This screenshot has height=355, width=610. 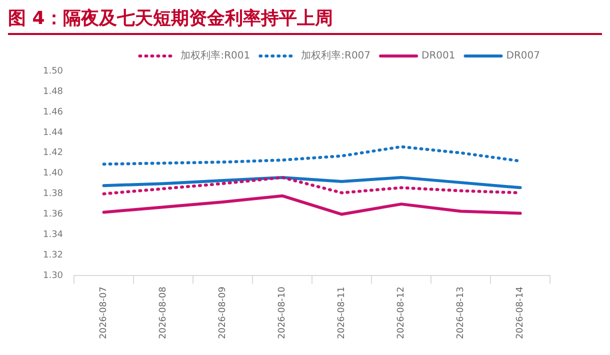 What do you see at coordinates (336, 56) in the screenshot?
I see `legend-label: 加权利率:R007` at bounding box center [336, 56].